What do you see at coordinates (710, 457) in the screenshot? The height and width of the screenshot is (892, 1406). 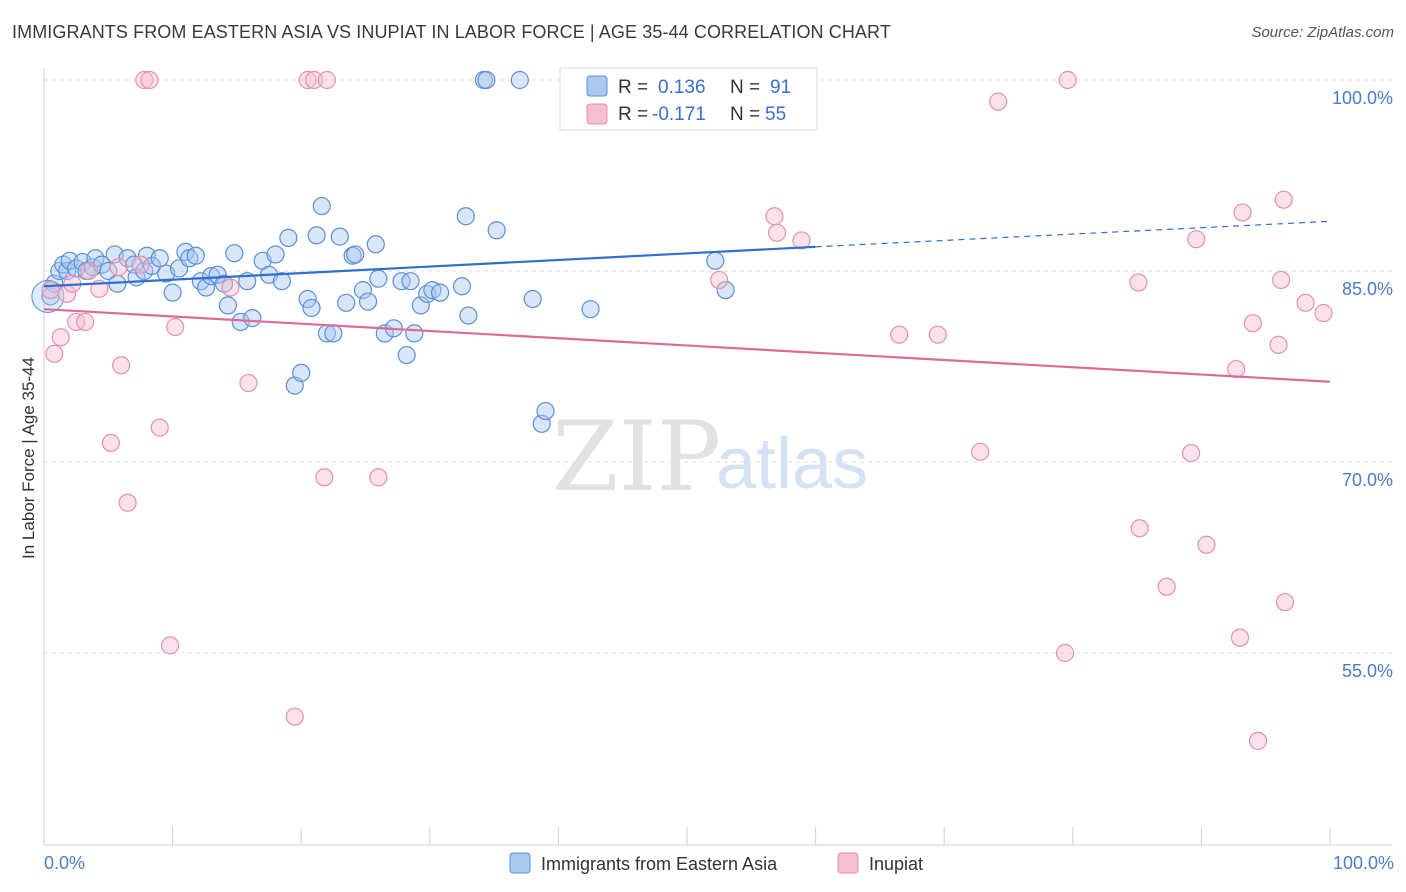 I see `watermark: ZIP atlas` at bounding box center [710, 457].